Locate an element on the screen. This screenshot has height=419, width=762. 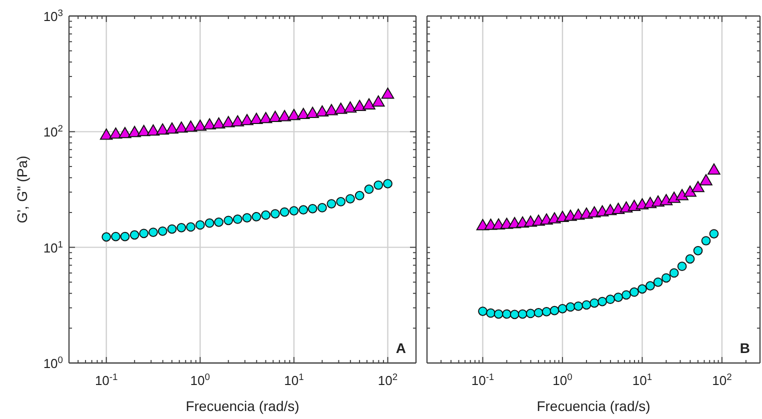
annotation: B is located at coordinates (745, 348).